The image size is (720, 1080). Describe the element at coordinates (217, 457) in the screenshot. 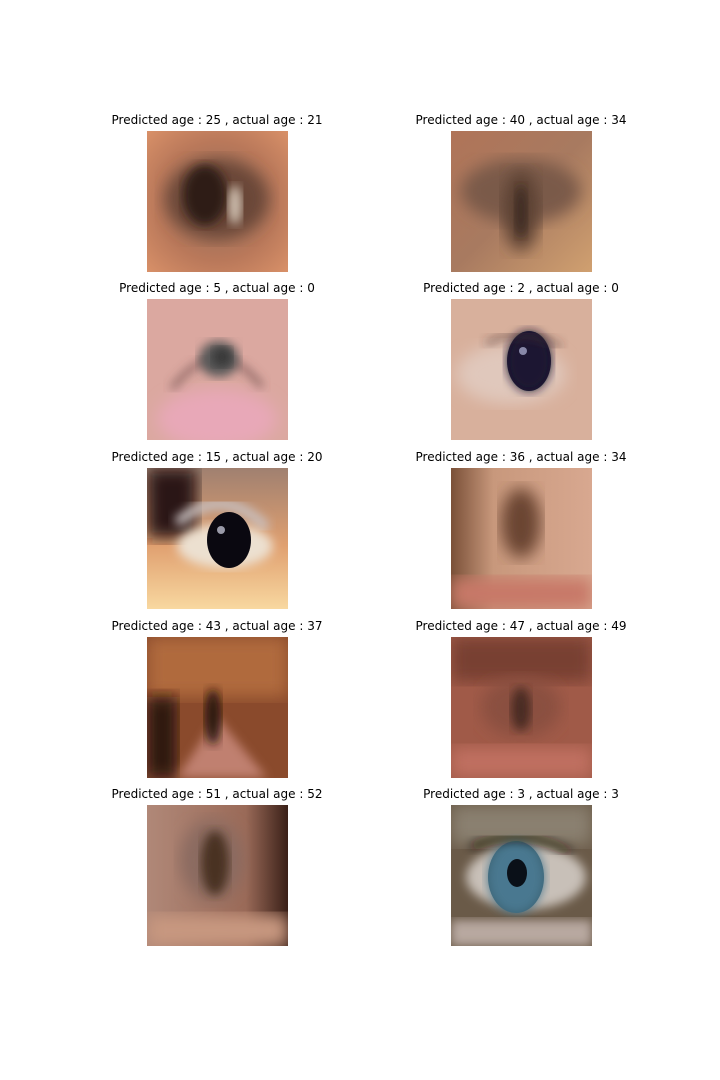

I see `panel-title: Predicted age : 15 , actual age : 20` at that location.